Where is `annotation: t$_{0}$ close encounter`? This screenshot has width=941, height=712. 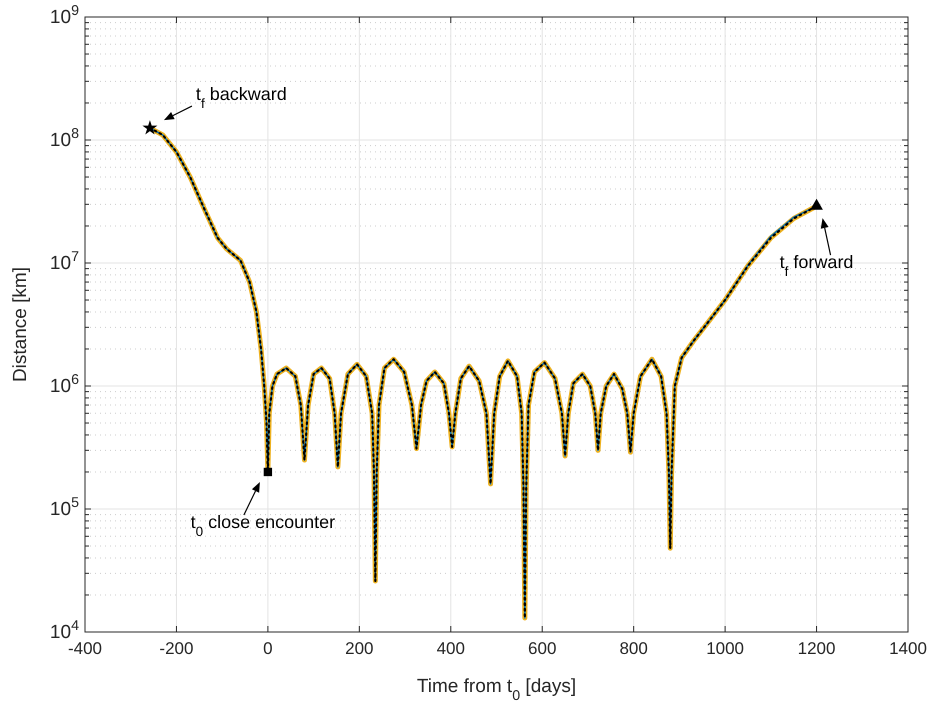 annotation: t$_{0}$ close encounter is located at coordinates (263, 525).